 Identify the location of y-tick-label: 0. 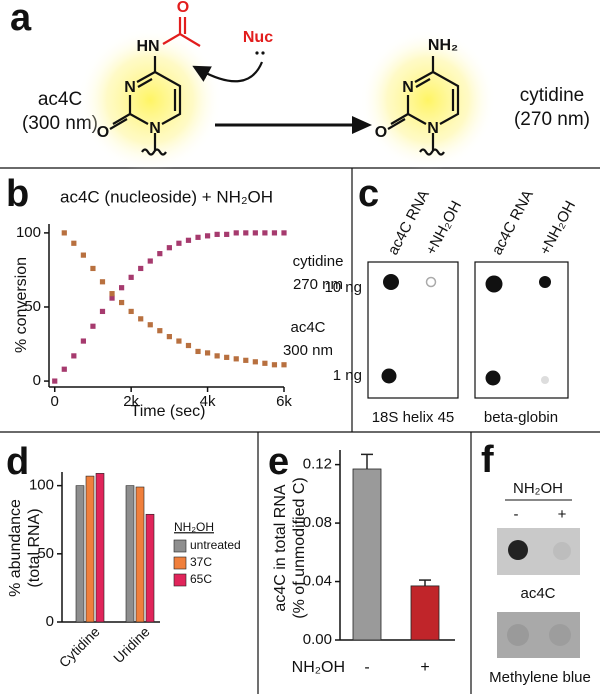
(37, 380).